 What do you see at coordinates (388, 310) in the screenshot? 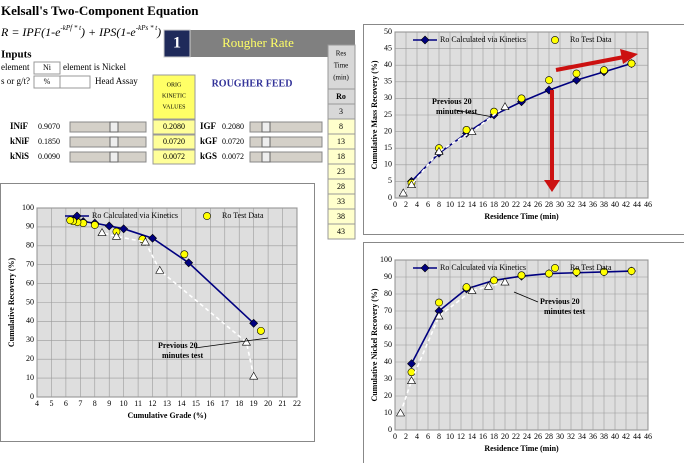
I see `y-tick-label: 70` at bounding box center [388, 310].